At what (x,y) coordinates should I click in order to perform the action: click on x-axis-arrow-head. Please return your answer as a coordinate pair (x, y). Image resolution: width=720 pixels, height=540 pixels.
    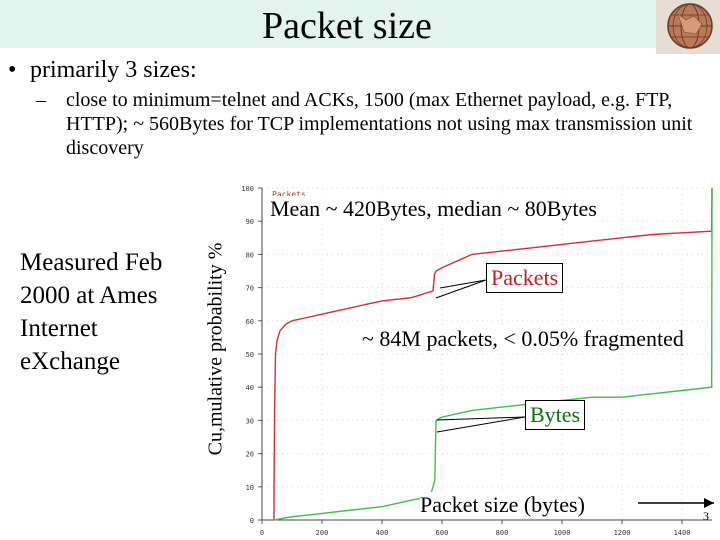
    Looking at the image, I should click on (709, 503).